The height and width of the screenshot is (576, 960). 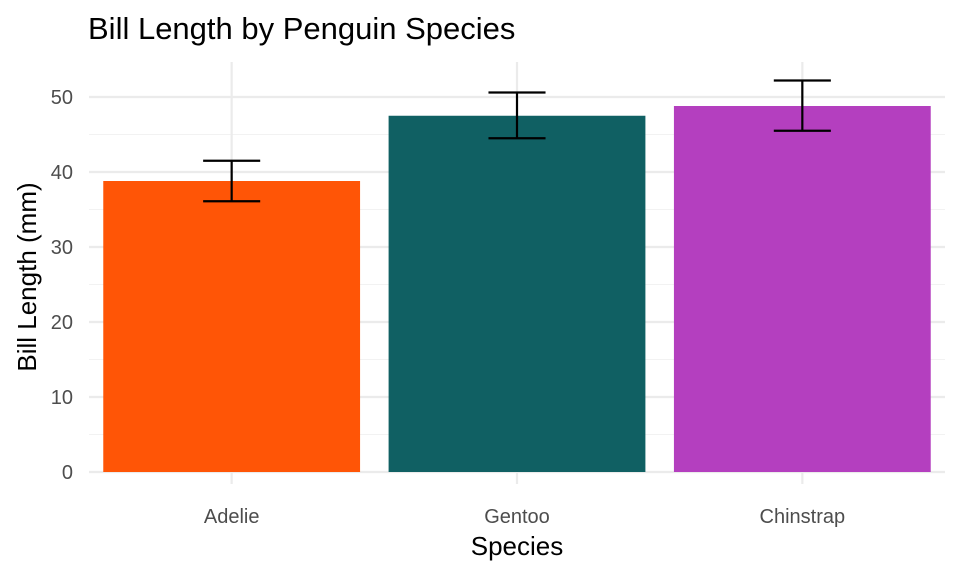 What do you see at coordinates (517, 517) in the screenshot?
I see `x-tick-label-gentoo: Gentoo` at bounding box center [517, 517].